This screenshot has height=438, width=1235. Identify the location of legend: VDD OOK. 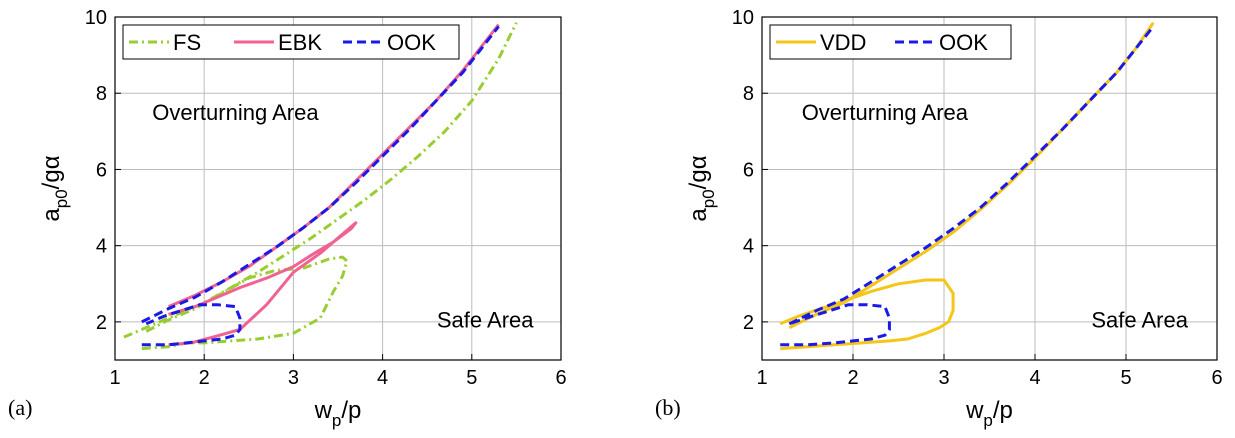
(890, 42).